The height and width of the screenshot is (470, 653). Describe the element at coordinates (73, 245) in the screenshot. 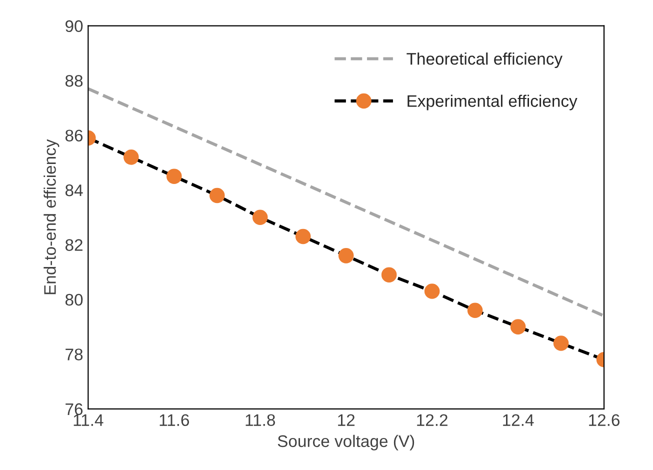

I see `y-tick-label: 82` at that location.